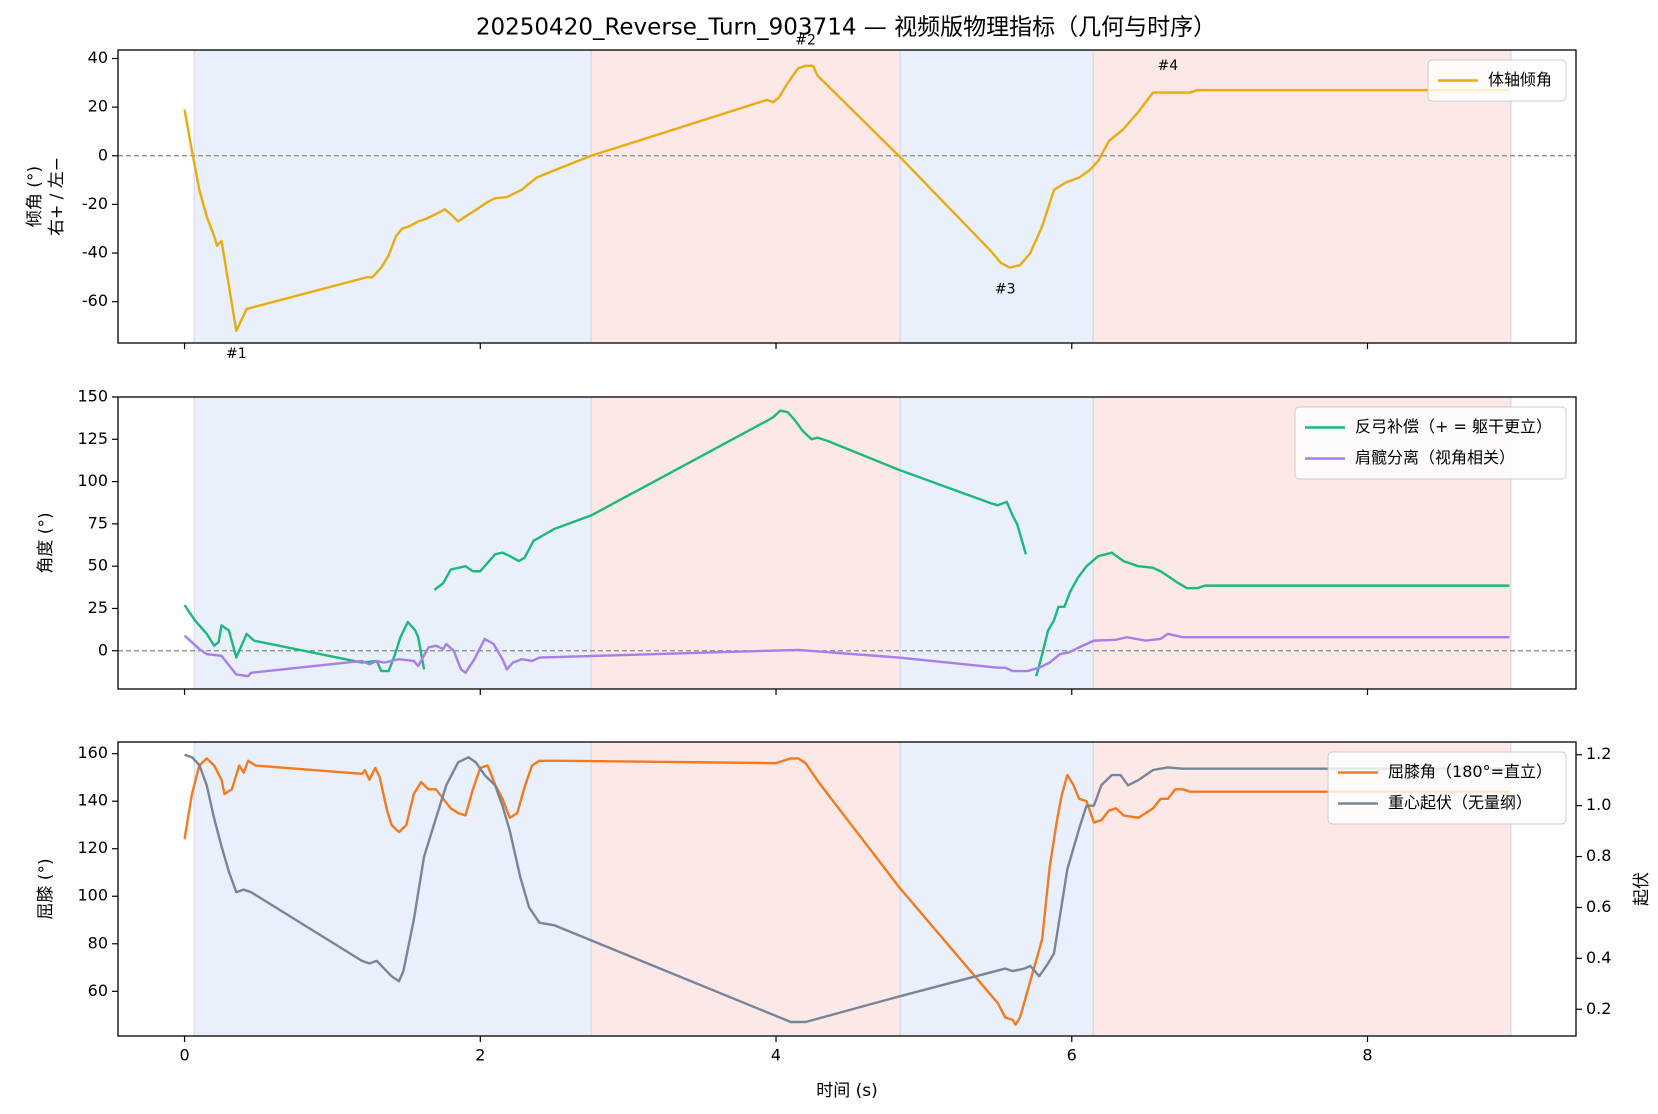 The height and width of the screenshot is (1114, 1658). I want to click on y-tick-label: -40, so click(95, 252).